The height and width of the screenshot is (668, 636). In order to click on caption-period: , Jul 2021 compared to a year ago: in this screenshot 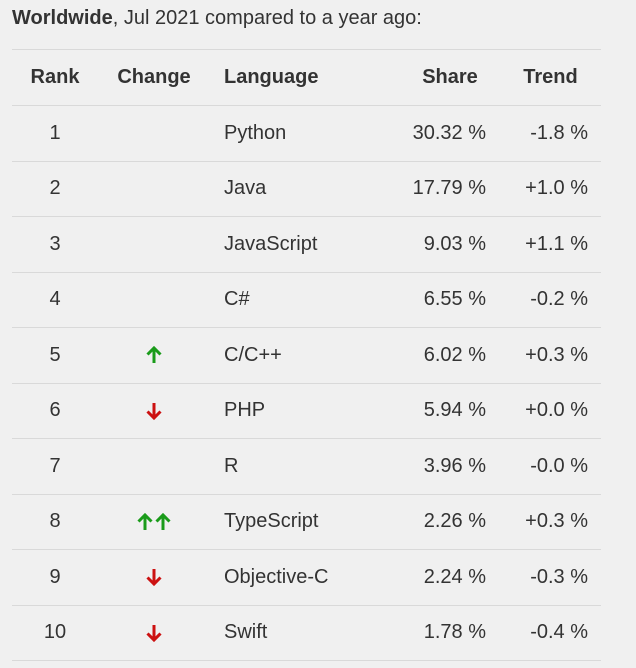, I will do `click(267, 18)`.